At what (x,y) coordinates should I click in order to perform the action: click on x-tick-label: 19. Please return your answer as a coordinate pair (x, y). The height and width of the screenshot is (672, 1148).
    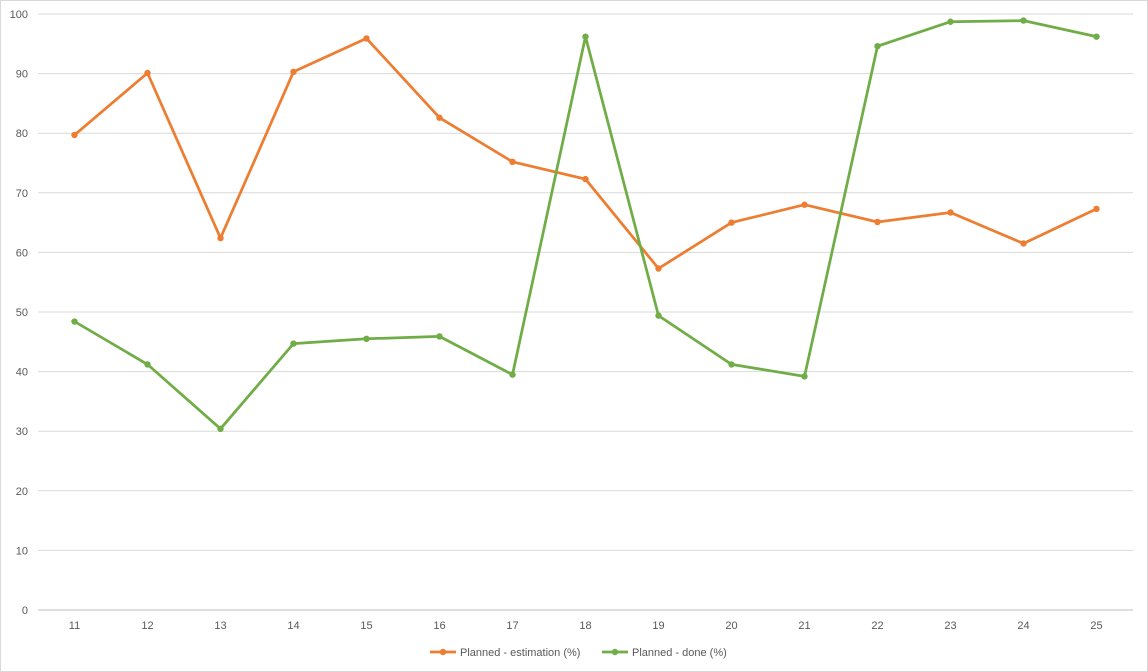
    Looking at the image, I should click on (658, 626).